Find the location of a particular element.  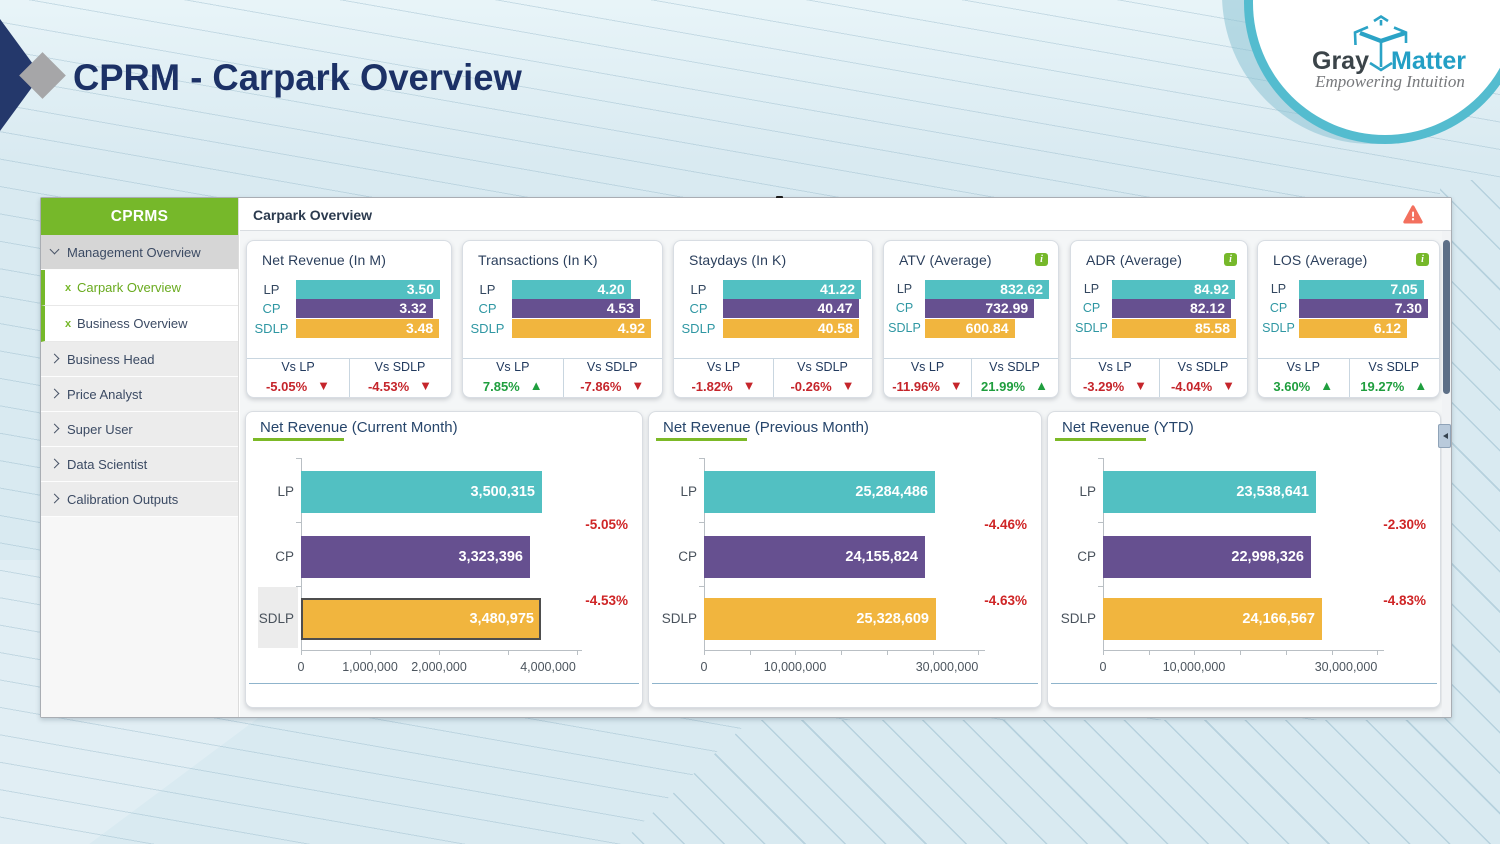

svg-text: Empowering Intuition is located at coordinates (1389, 81).